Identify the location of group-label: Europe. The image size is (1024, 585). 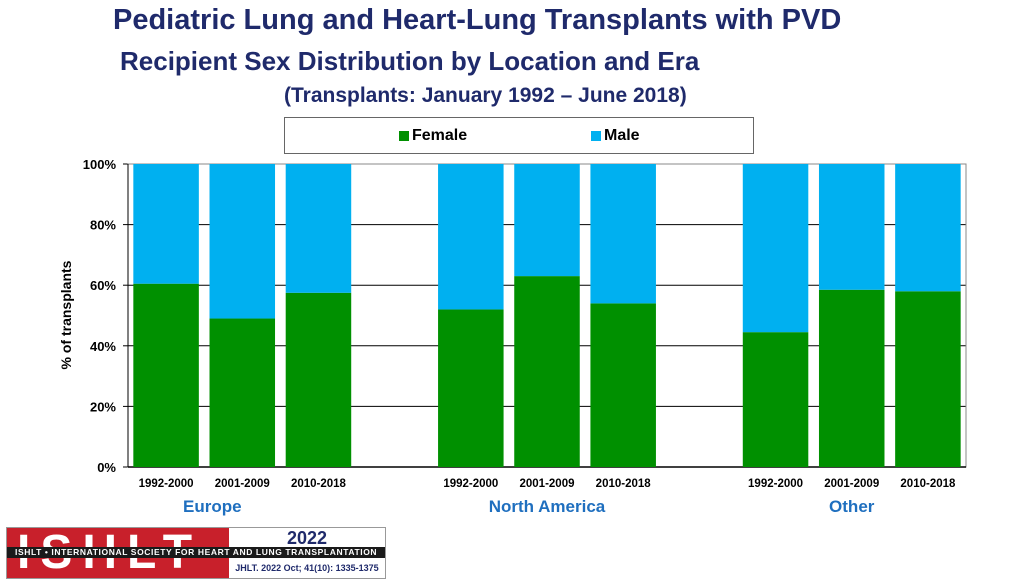
(212, 506).